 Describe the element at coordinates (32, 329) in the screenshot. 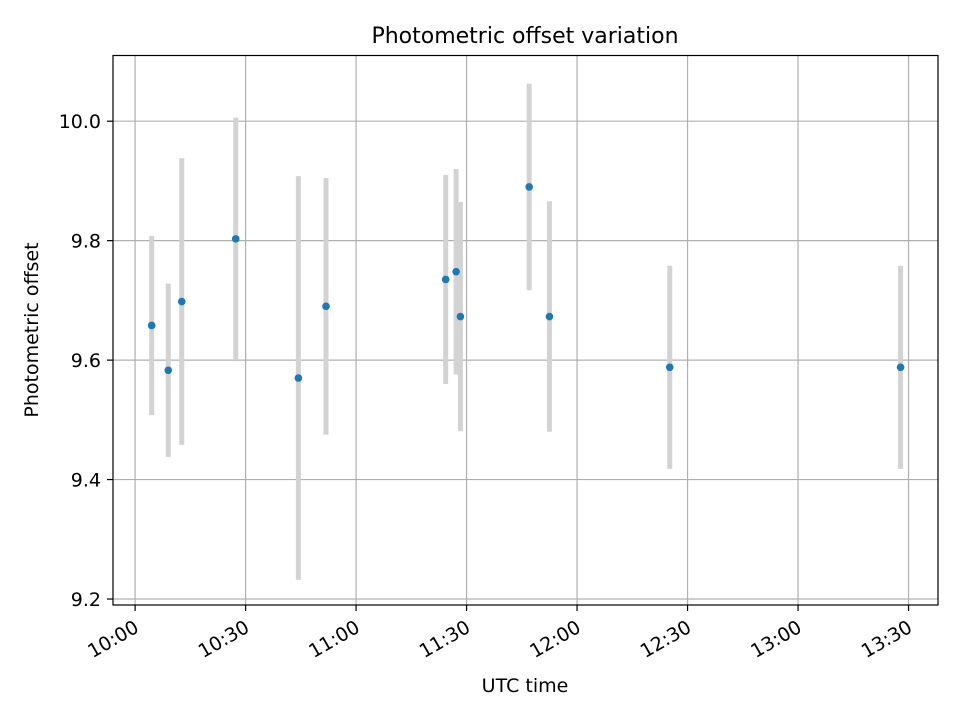

I see `y-axis-label: Photometric offset` at that location.